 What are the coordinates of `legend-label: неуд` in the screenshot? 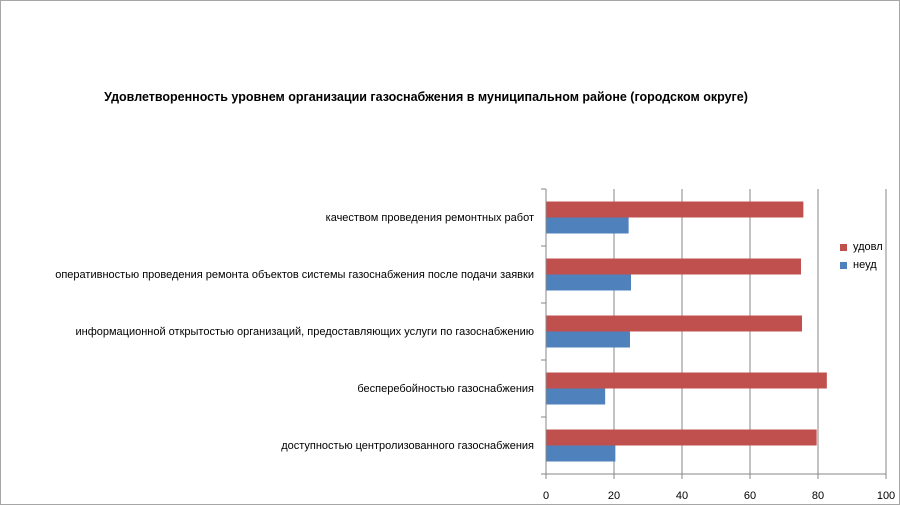 It's located at (865, 265).